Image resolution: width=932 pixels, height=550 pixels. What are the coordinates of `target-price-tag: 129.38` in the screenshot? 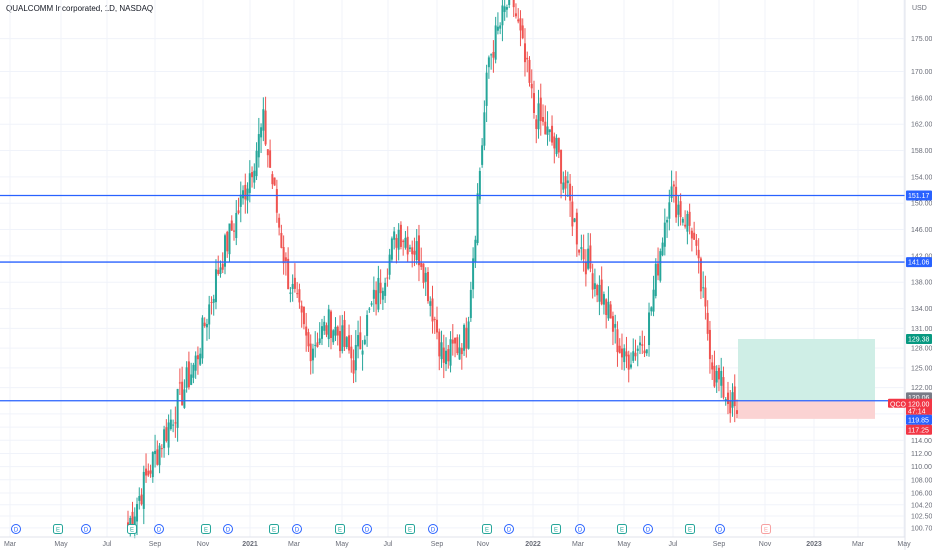 It's located at (919, 339).